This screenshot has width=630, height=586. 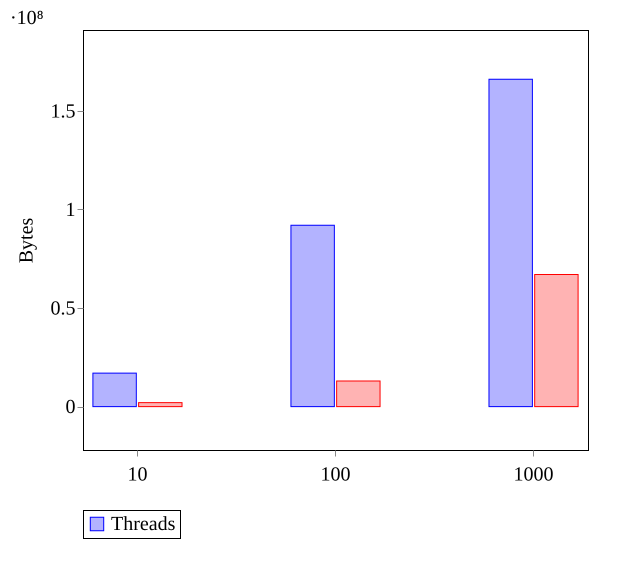 I want to click on x-tick-label: 10, so click(x=137, y=475).